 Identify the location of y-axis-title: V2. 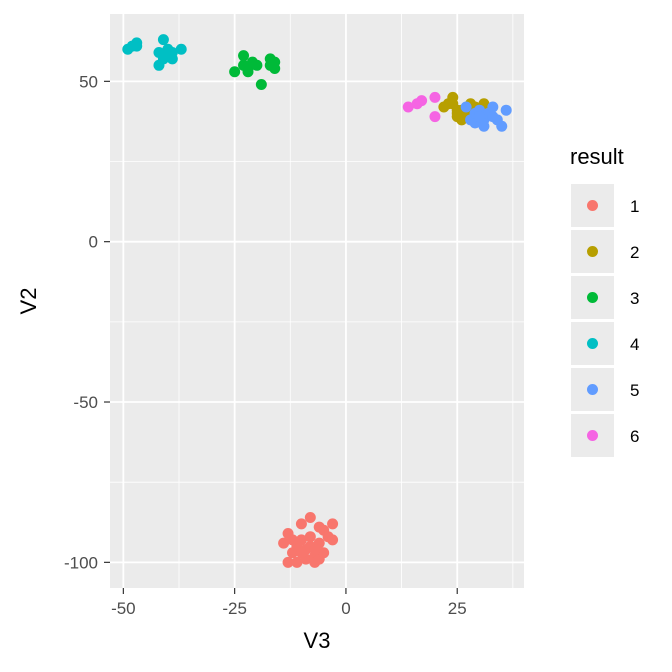
(28, 301).